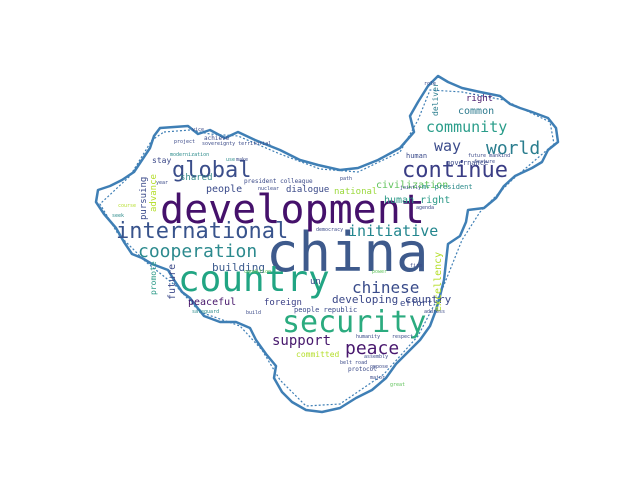 The height and width of the screenshot is (480, 640). What do you see at coordinates (467, 127) in the screenshot?
I see `word-community: community` at bounding box center [467, 127].